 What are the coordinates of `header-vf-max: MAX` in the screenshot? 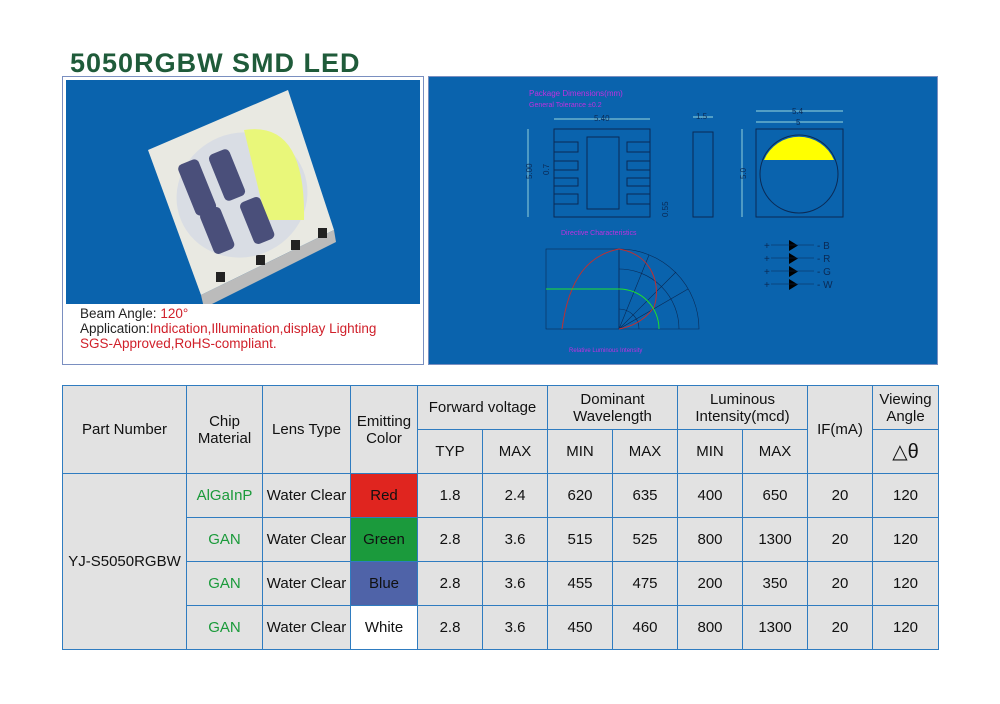 It's located at (515, 451).